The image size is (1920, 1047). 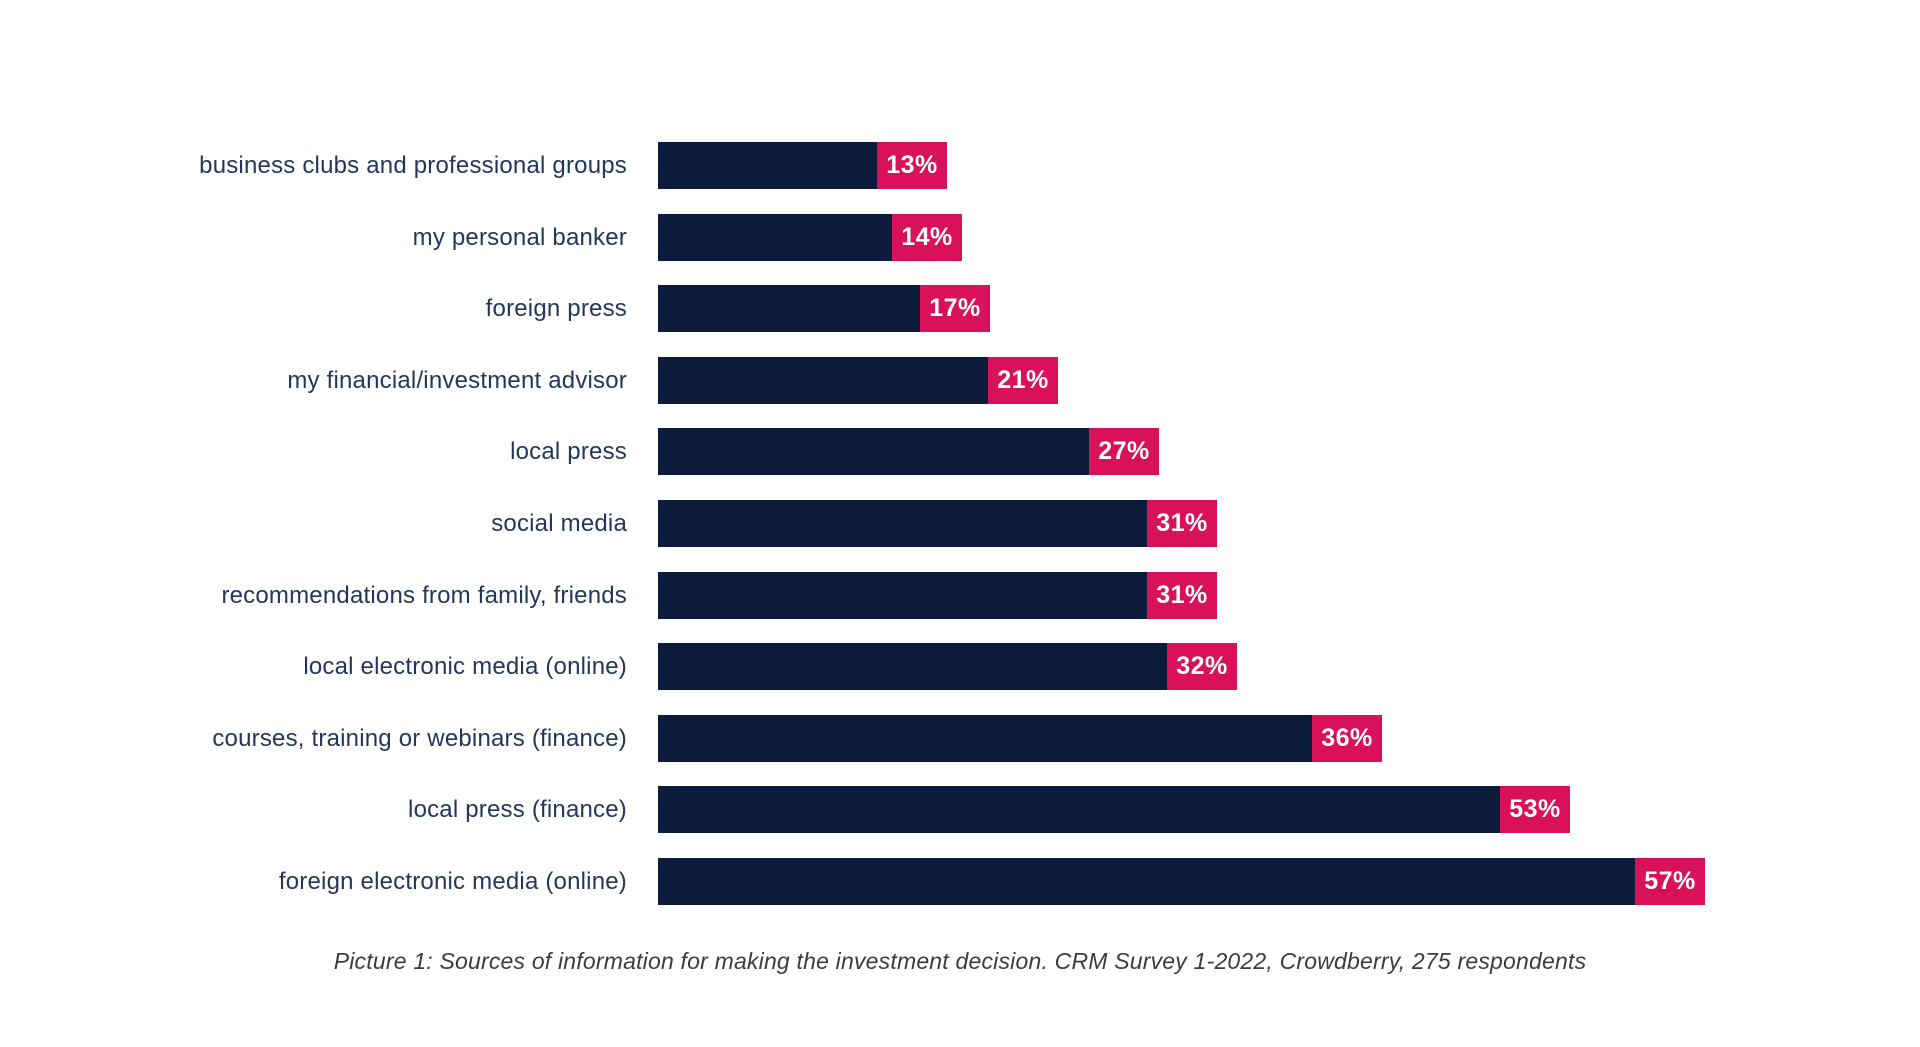 I want to click on category-label: courses, training or webinars (finance), so click(x=419, y=738).